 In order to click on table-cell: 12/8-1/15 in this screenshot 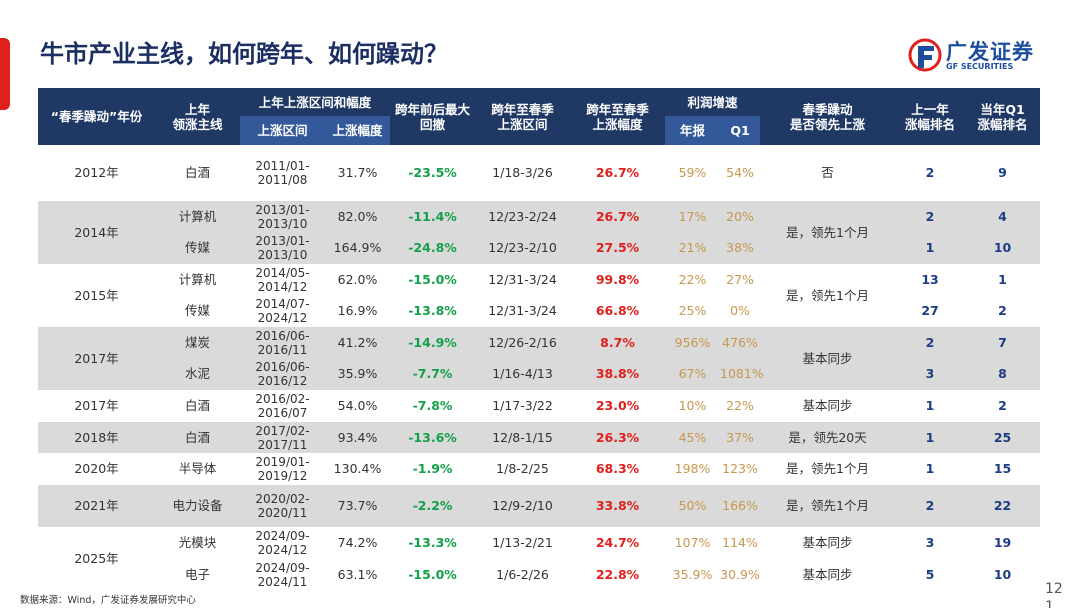, I will do `click(522, 437)`.